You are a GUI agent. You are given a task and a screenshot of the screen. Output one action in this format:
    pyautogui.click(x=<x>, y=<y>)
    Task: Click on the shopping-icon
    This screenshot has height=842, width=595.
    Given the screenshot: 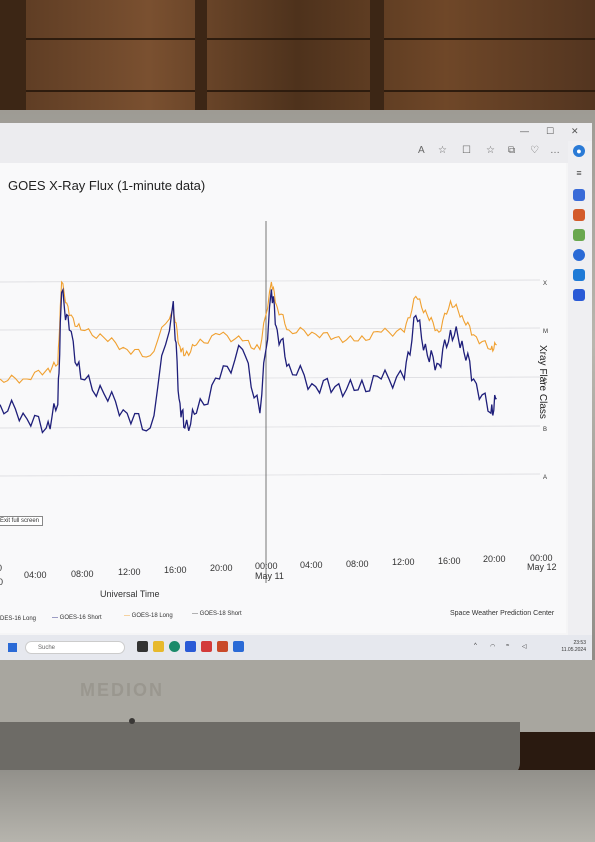 What is the action you would take?
    pyautogui.click(x=579, y=195)
    